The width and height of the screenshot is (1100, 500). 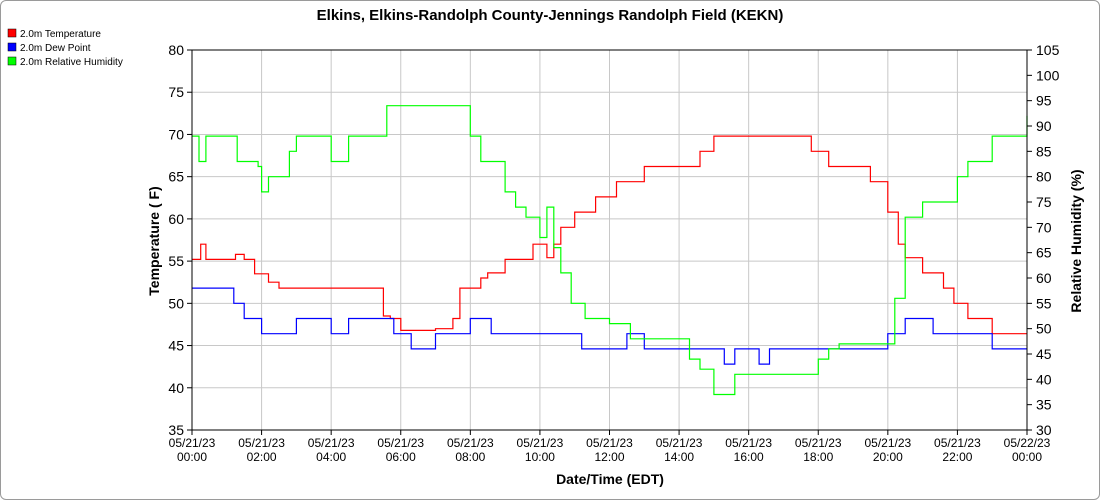 I want to click on left-tick-label: 60, so click(x=176, y=219).